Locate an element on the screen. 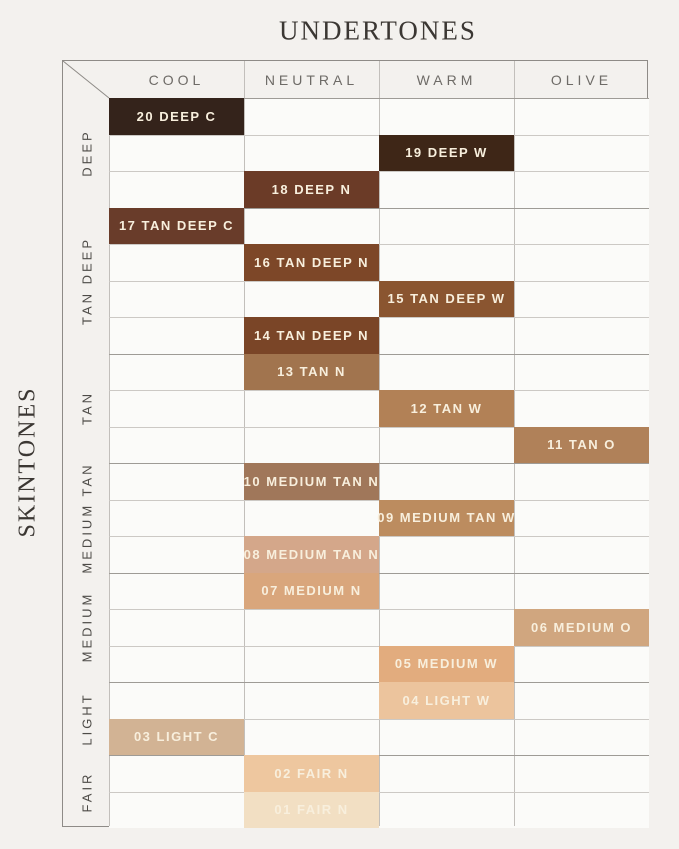 This screenshot has height=849, width=679. shade-cell-02-fair-n: 02 FAIR N is located at coordinates (311, 773).